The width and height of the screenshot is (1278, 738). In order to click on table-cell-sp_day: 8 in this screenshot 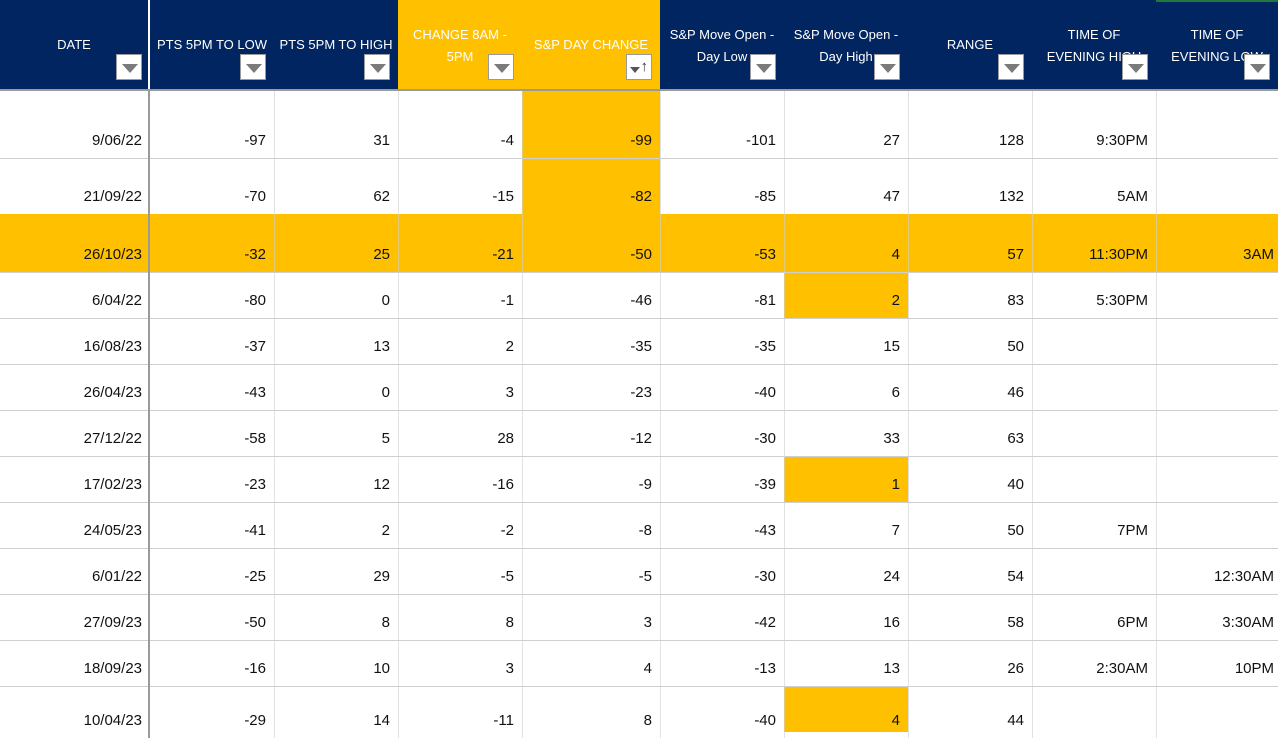, I will do `click(647, 720)`.